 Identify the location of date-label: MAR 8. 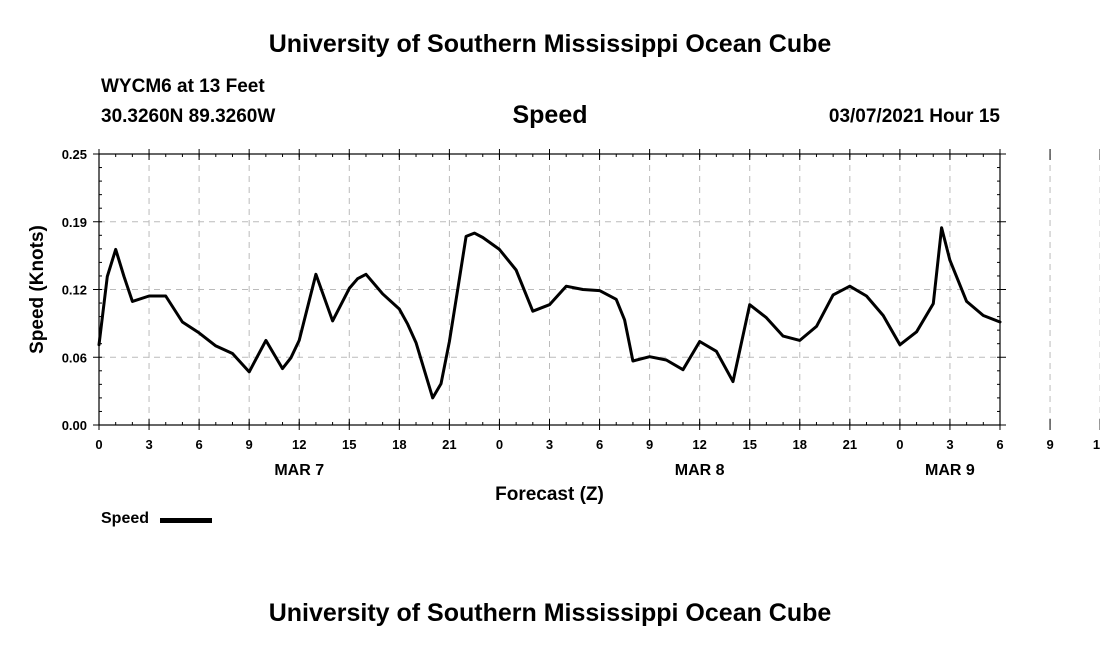
(700, 470).